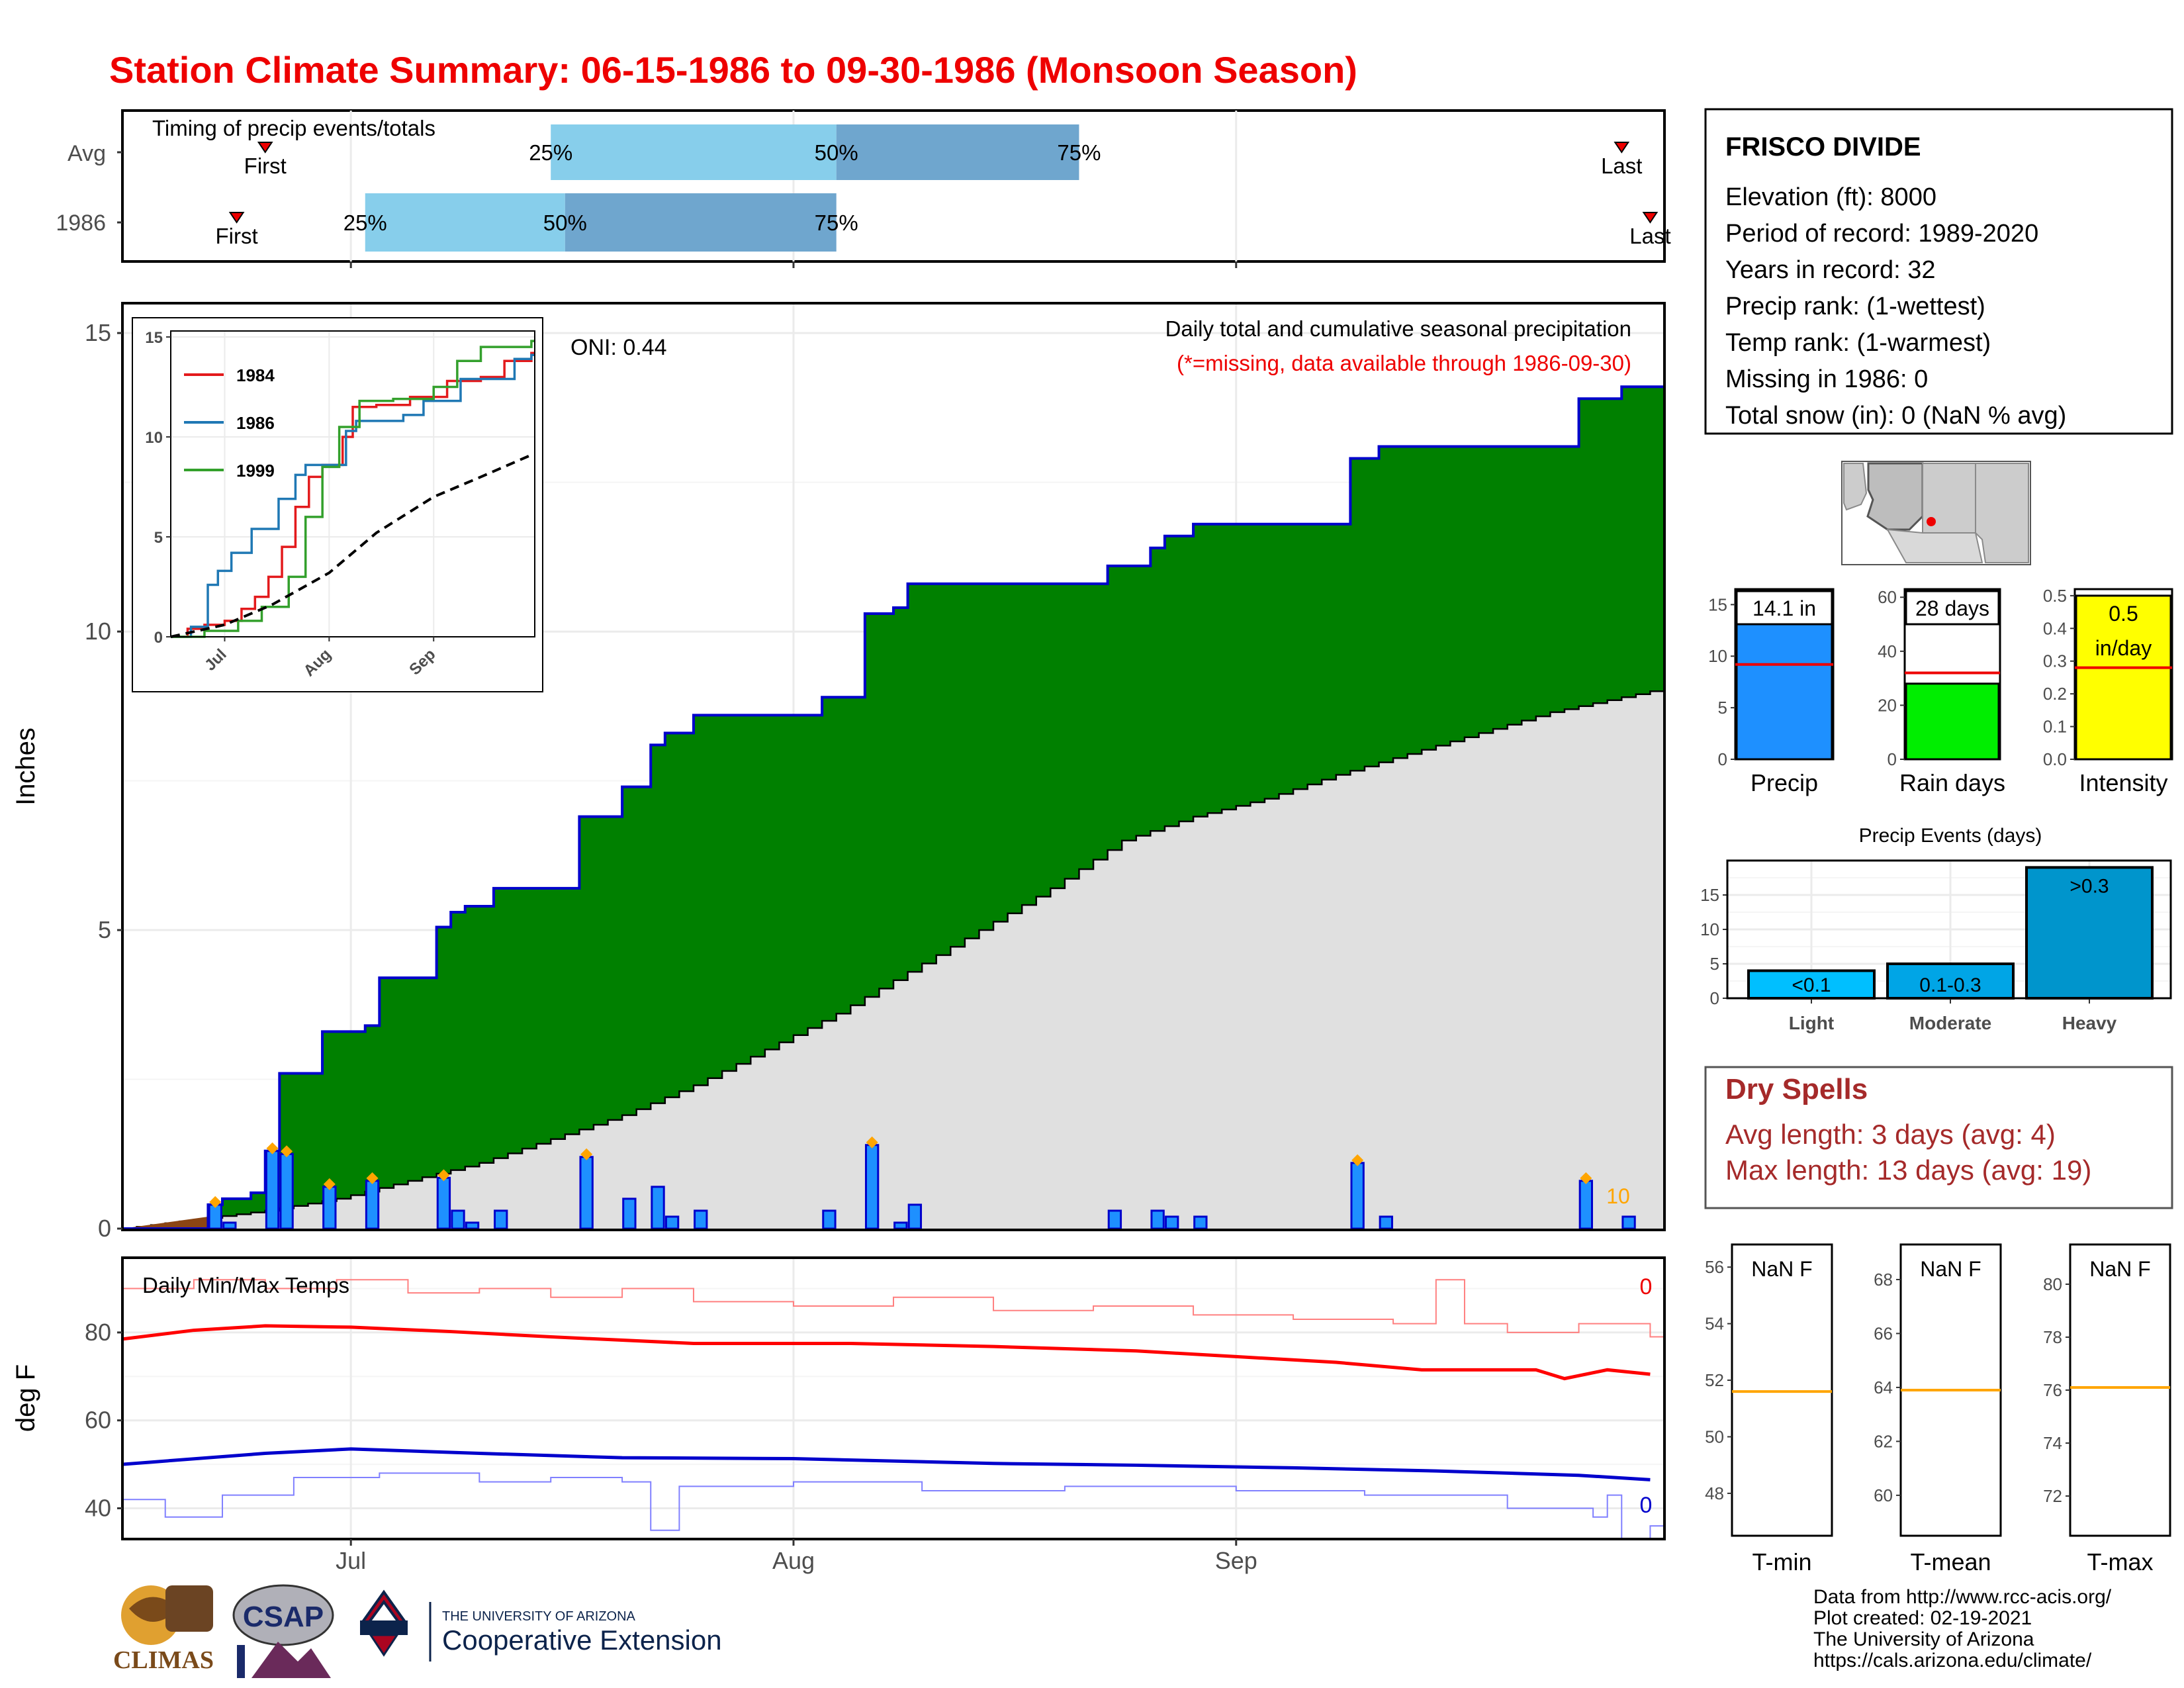  Describe the element at coordinates (1715, 1267) in the screenshot. I see `temp-box-y-tick-label: 56` at that location.